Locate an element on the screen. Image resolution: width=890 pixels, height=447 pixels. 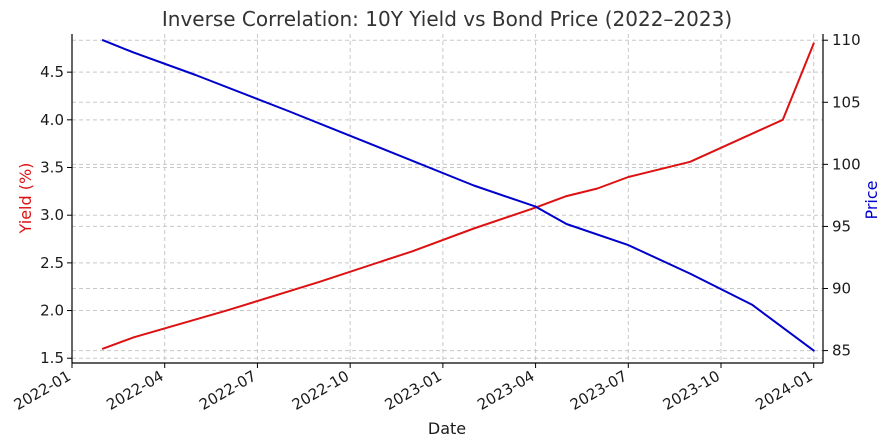
y-right-tick-label: 105 is located at coordinates (846, 102).